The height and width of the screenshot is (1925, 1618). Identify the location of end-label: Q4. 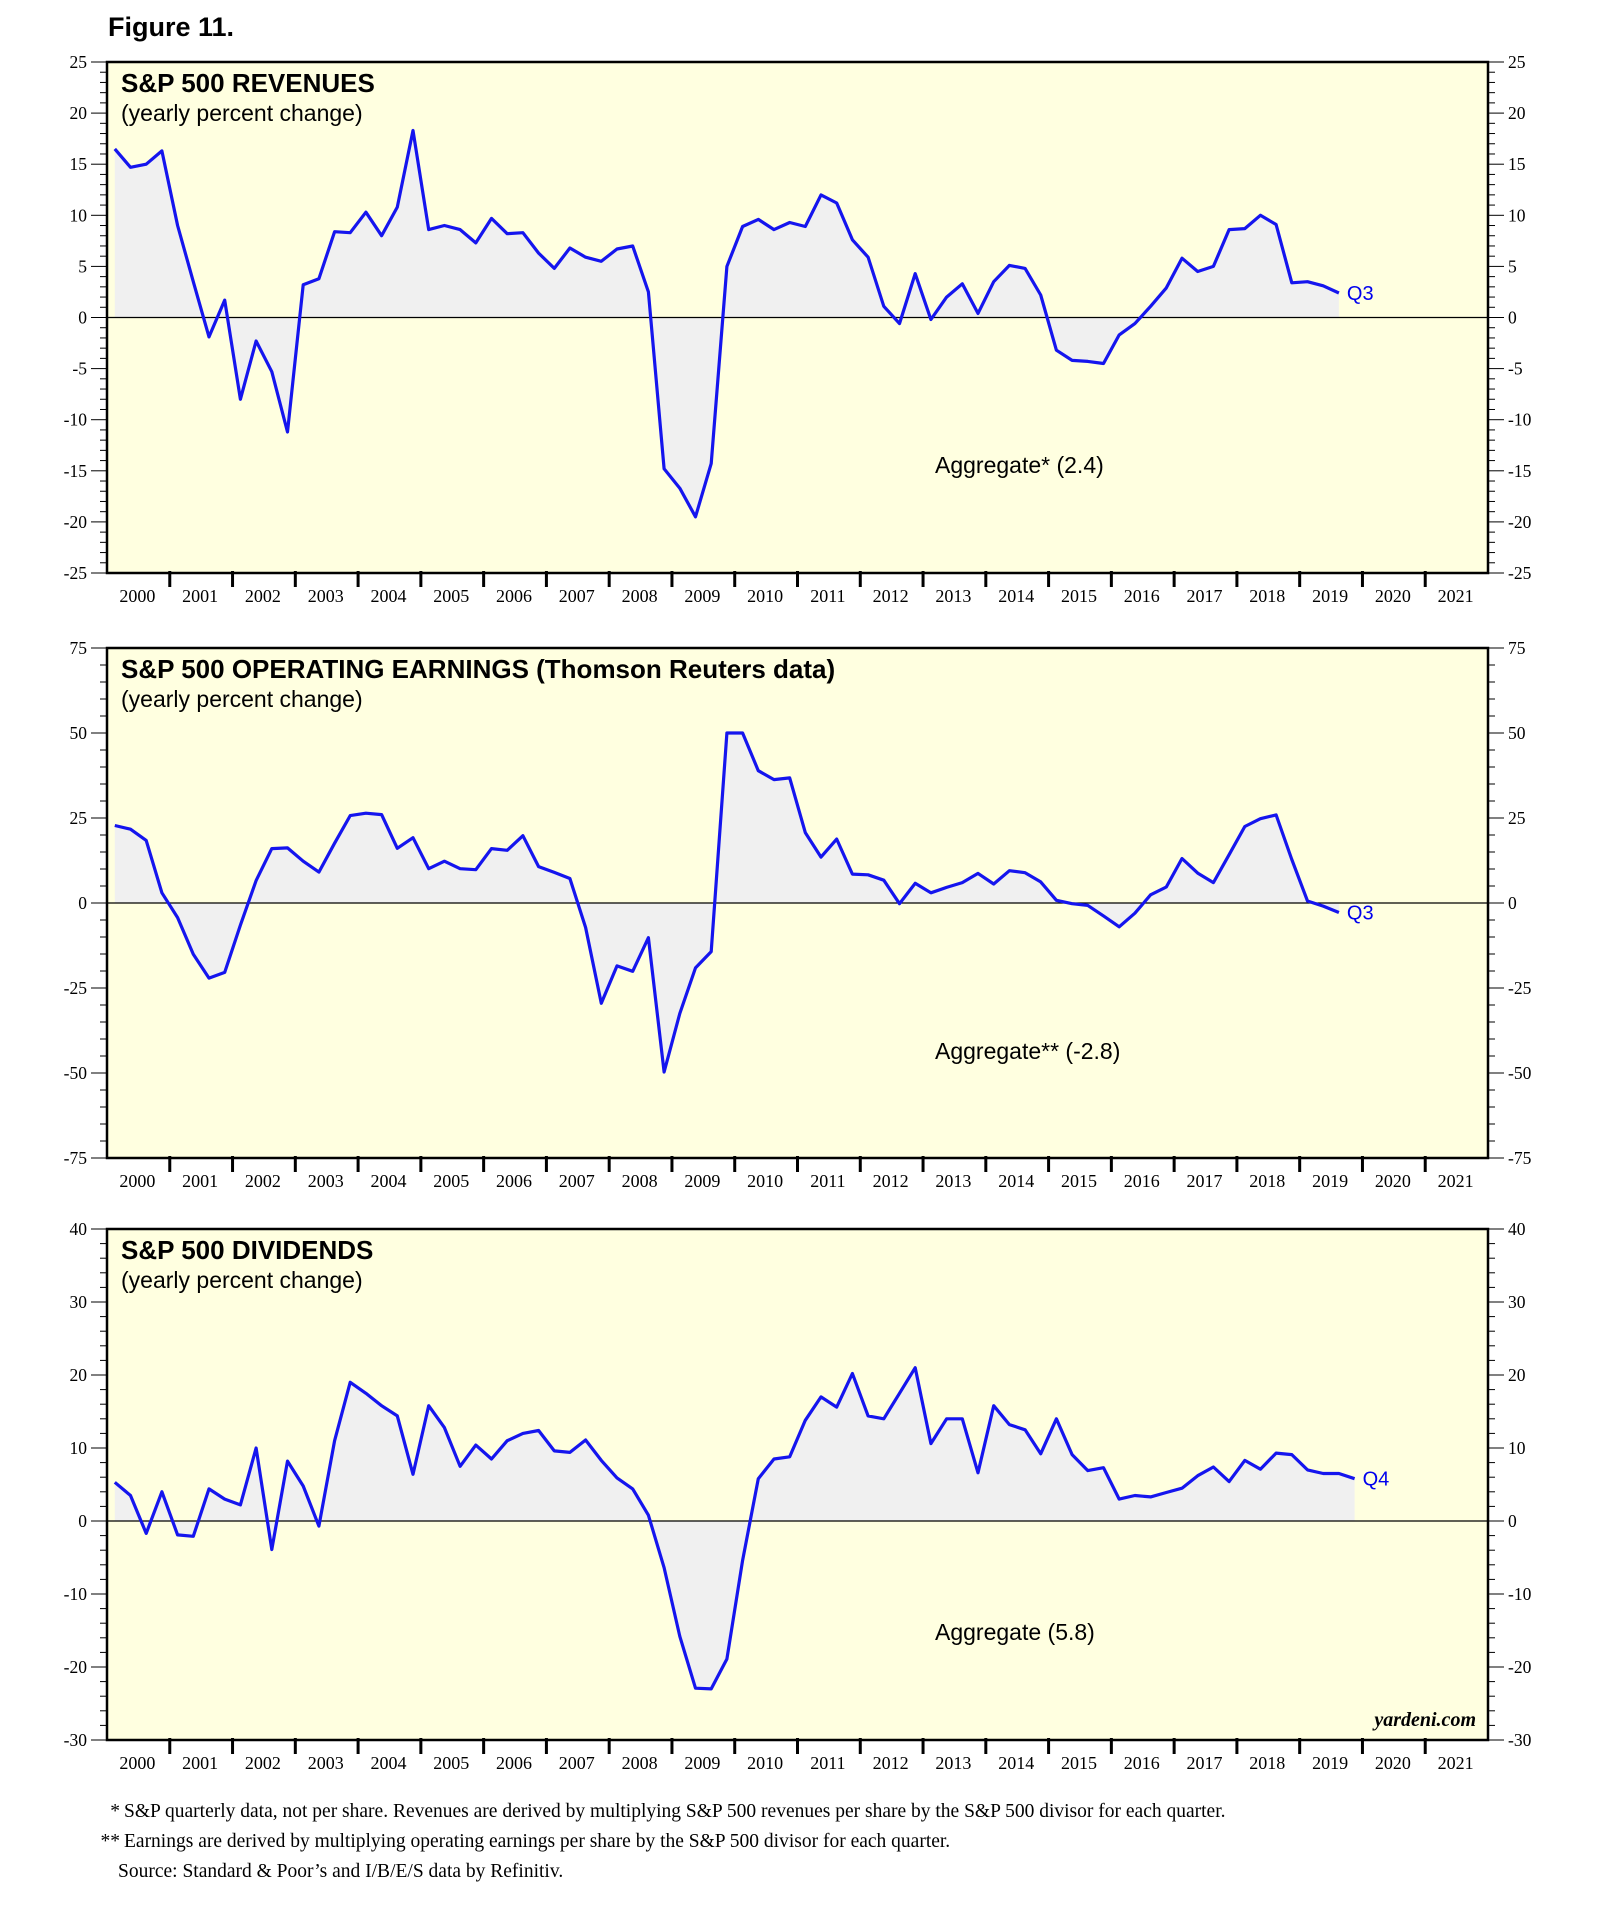
(1376, 1480).